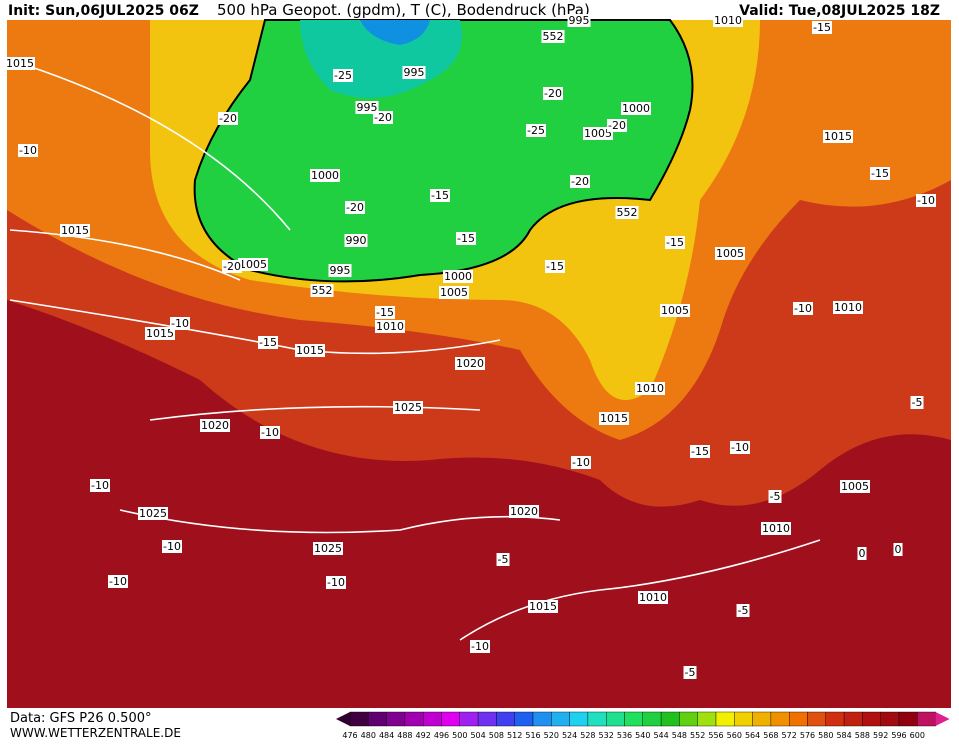 This screenshot has width=959, height=745. I want to click on label-text: 1020, so click(524, 511).